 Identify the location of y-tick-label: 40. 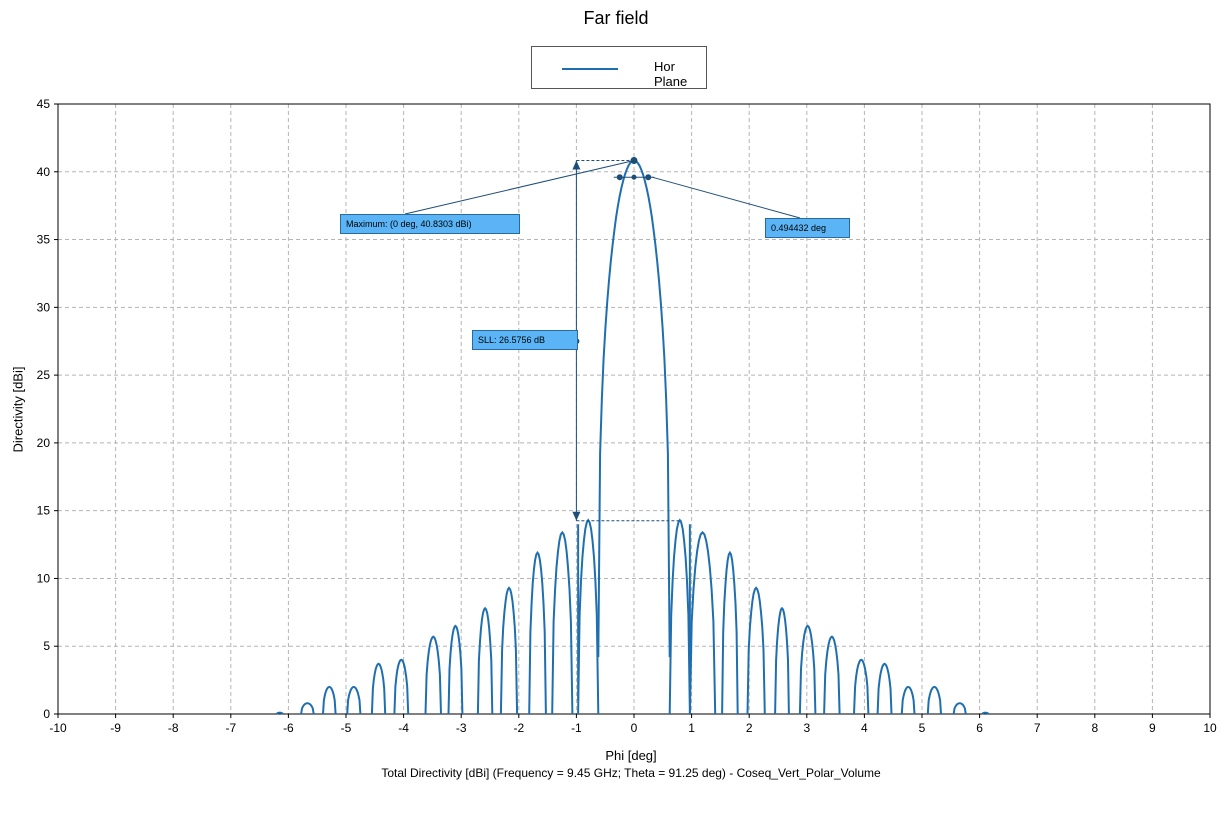
(44, 172).